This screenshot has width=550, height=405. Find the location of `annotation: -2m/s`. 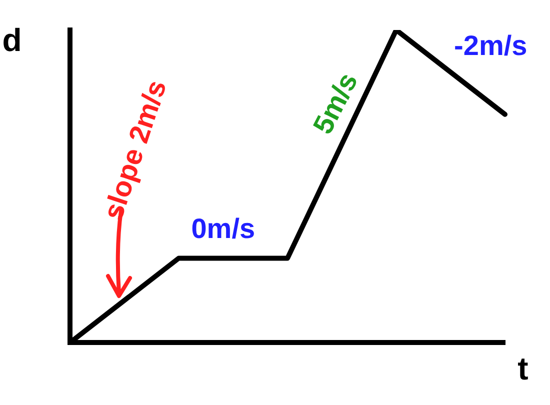

annotation: -2m/s is located at coordinates (491, 45).